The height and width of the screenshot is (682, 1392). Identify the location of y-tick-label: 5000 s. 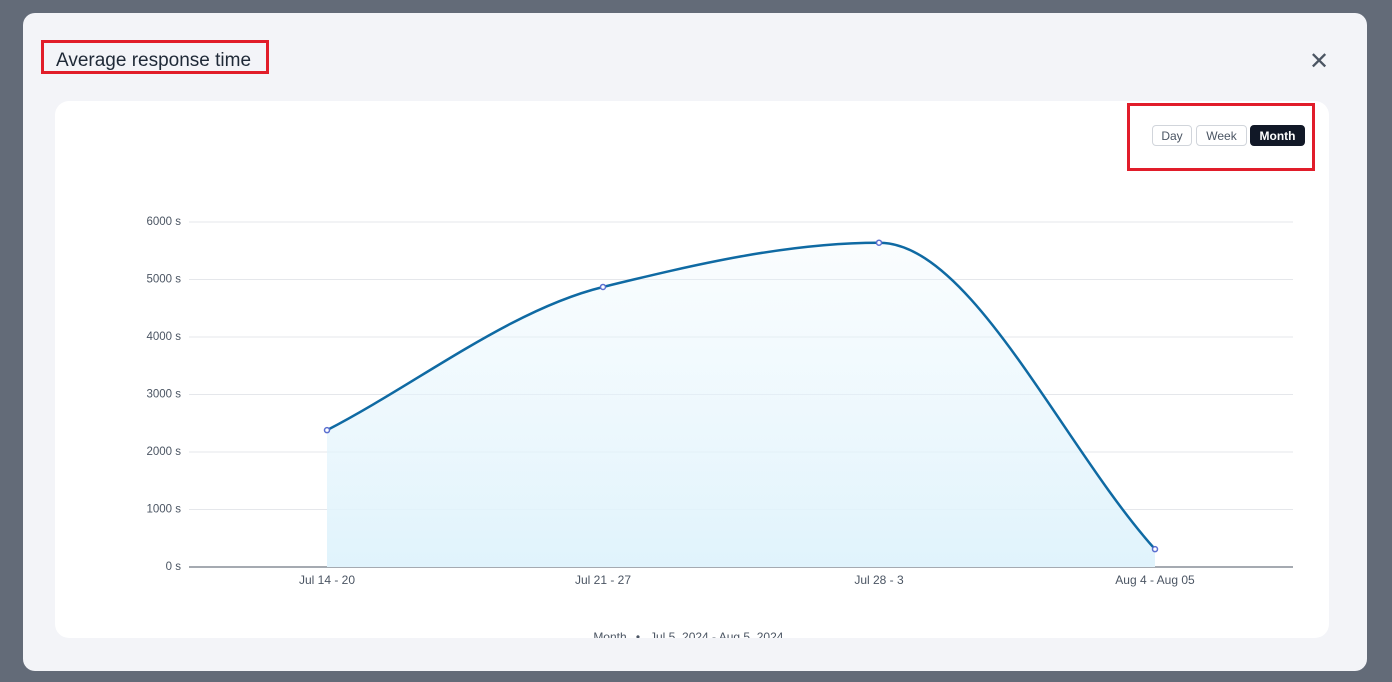
(163, 280).